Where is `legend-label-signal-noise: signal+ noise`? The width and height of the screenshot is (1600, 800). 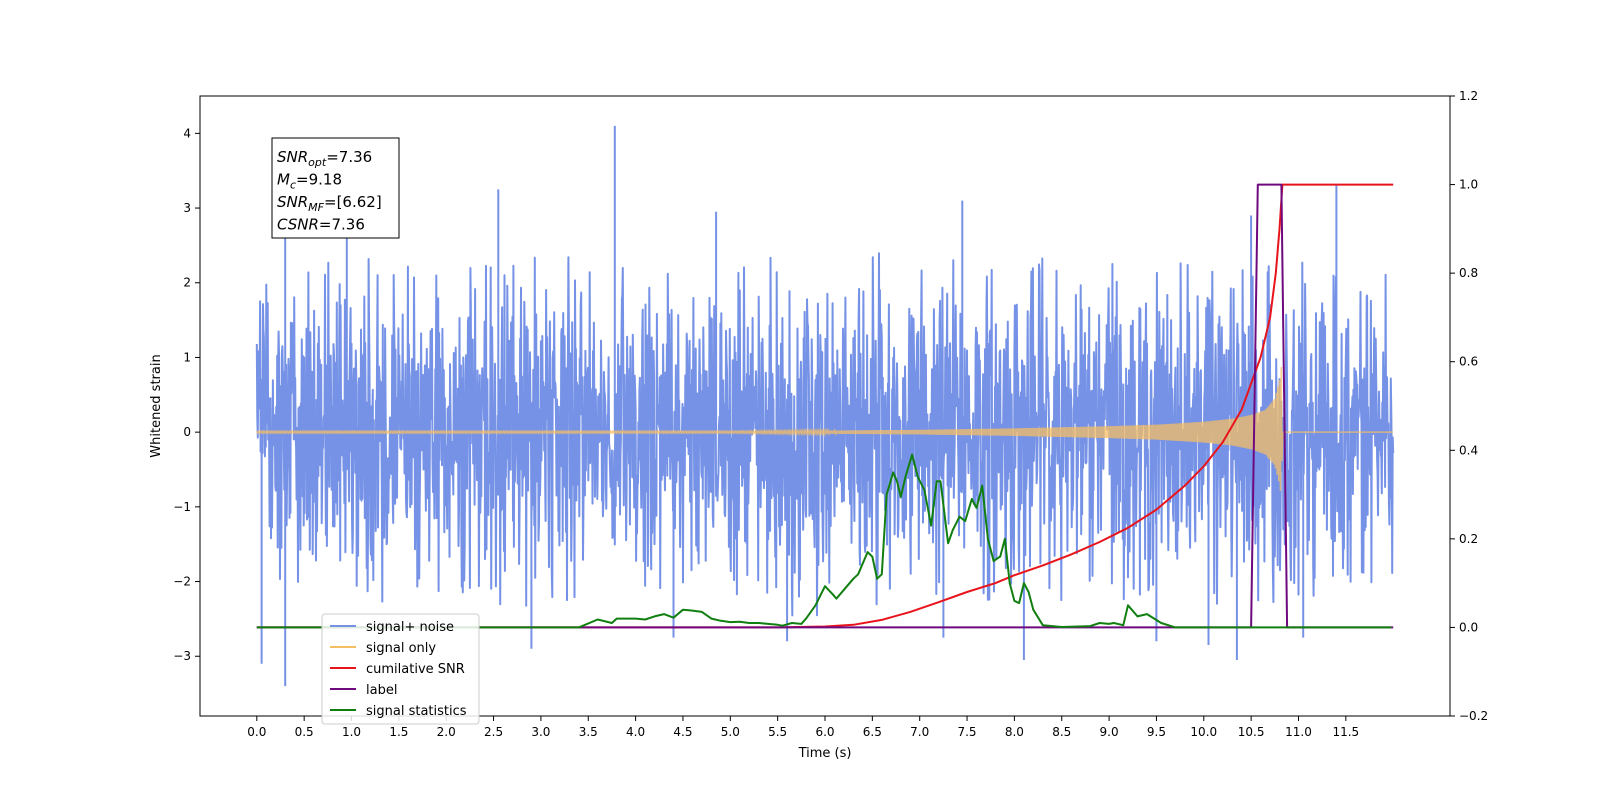 legend-label-signal-noise: signal+ noise is located at coordinates (410, 627).